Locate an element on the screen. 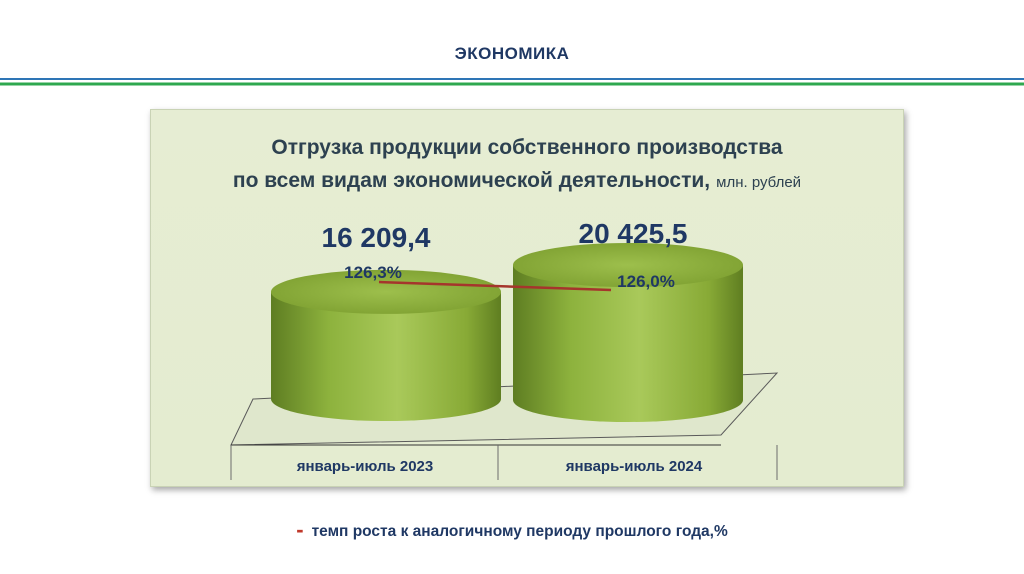 This screenshot has height=574, width=1024. header-divider is located at coordinates (512, 82).